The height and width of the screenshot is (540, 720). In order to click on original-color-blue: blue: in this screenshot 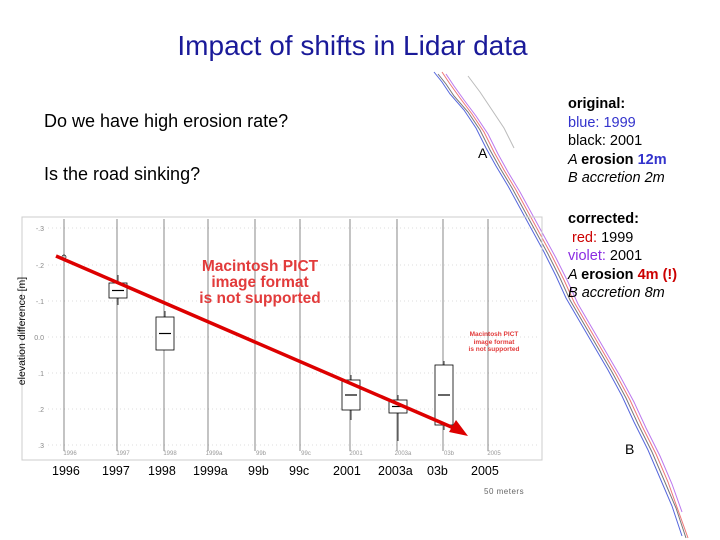, I will do `click(584, 122)`.